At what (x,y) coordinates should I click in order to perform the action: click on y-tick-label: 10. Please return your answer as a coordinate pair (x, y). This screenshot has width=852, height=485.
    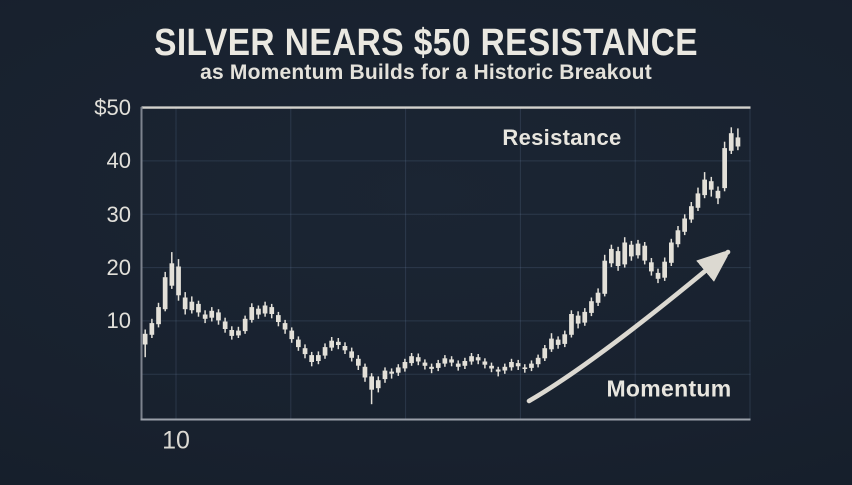
    Looking at the image, I should click on (118, 321).